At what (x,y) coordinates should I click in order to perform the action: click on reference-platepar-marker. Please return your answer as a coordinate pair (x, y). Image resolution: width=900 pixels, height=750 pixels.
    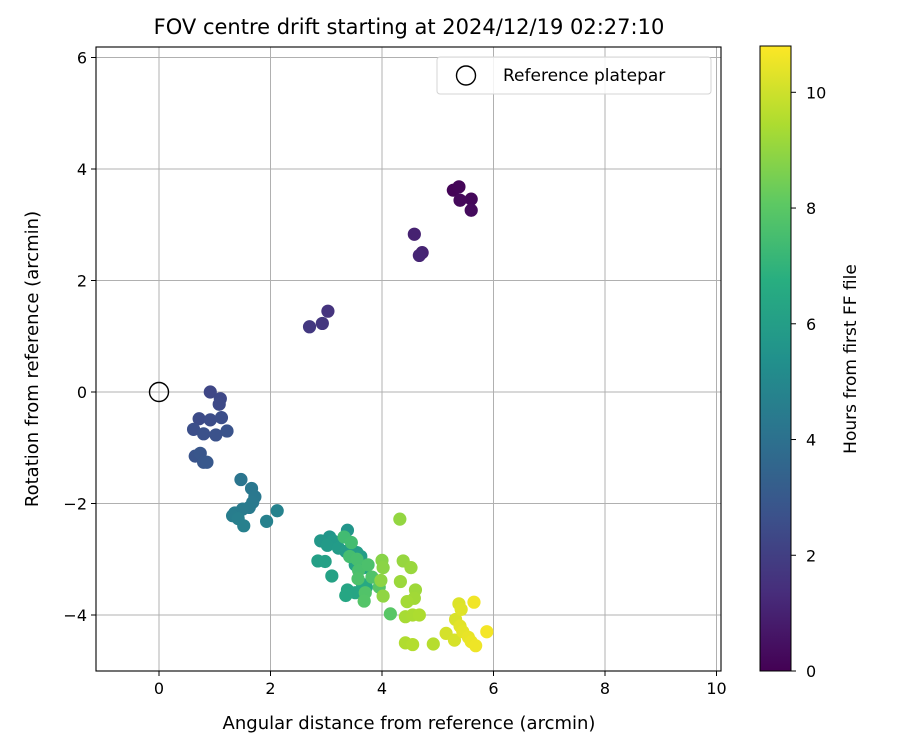
    Looking at the image, I should click on (159, 392).